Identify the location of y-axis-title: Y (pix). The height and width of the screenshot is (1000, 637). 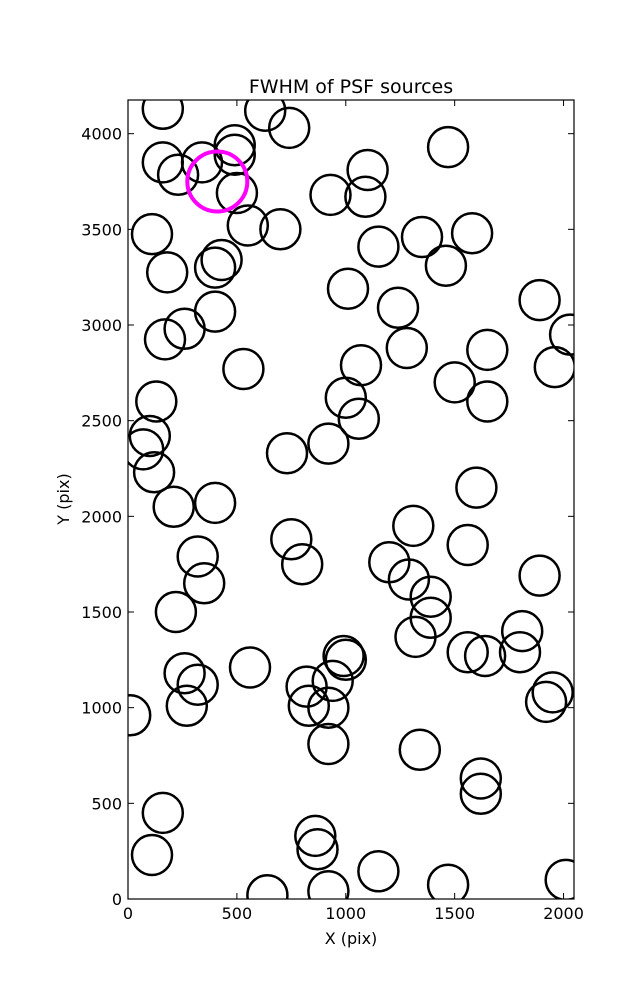
(63, 499).